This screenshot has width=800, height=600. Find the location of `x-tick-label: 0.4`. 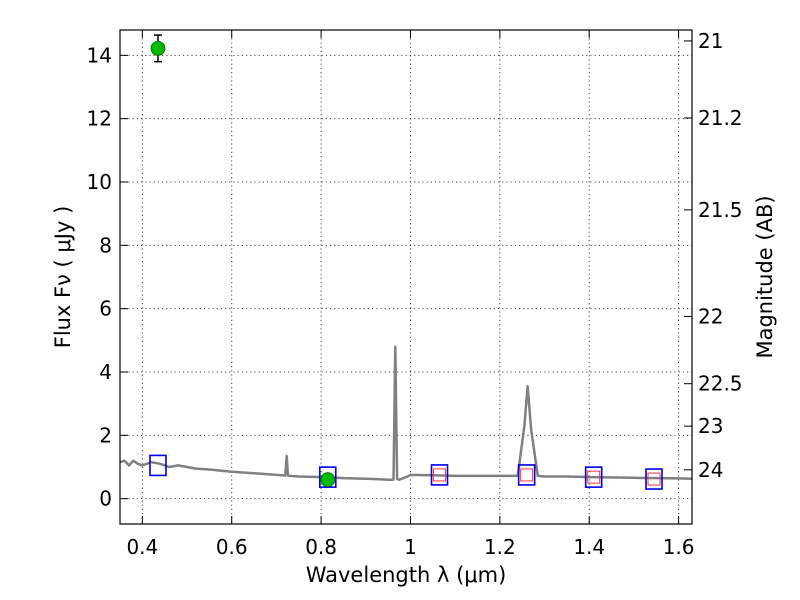

x-tick-label: 0.4 is located at coordinates (142, 547).